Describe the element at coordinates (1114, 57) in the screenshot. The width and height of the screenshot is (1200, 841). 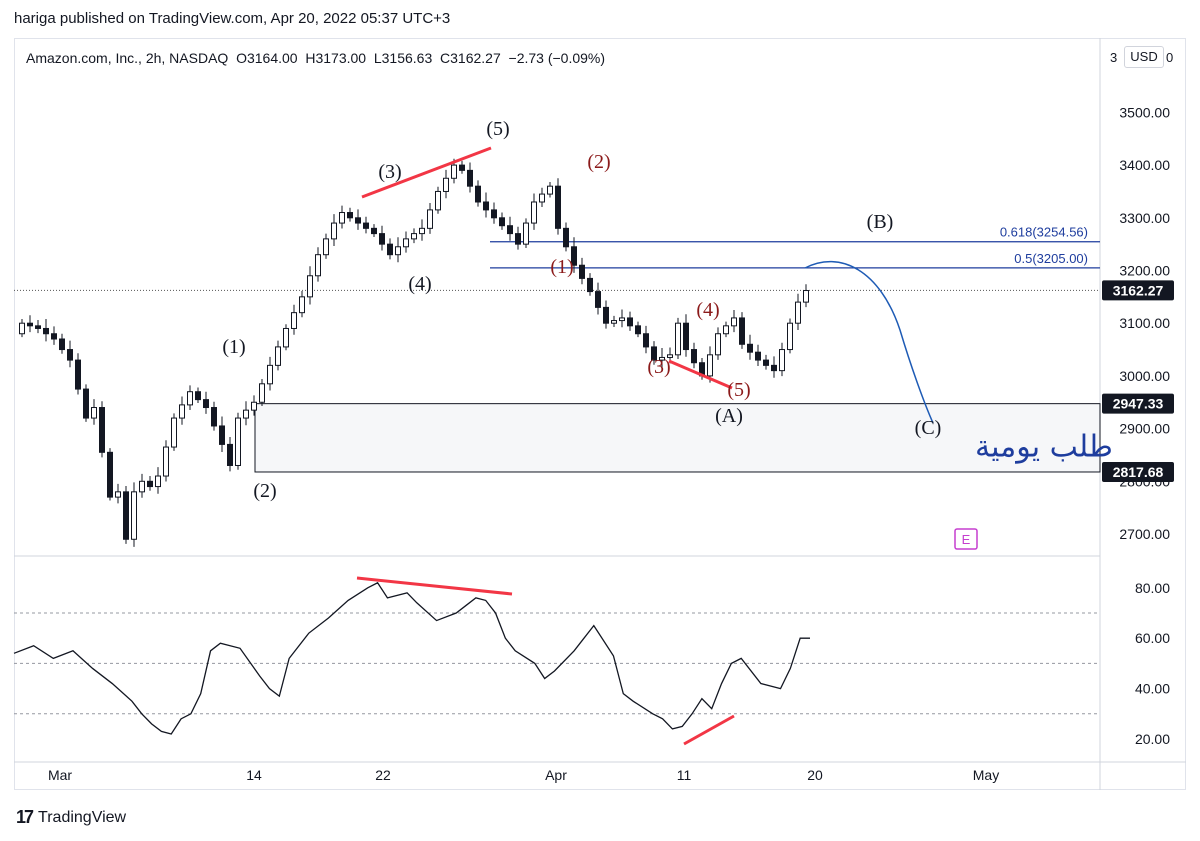
I see `price-scale-clipped-label: 3` at that location.